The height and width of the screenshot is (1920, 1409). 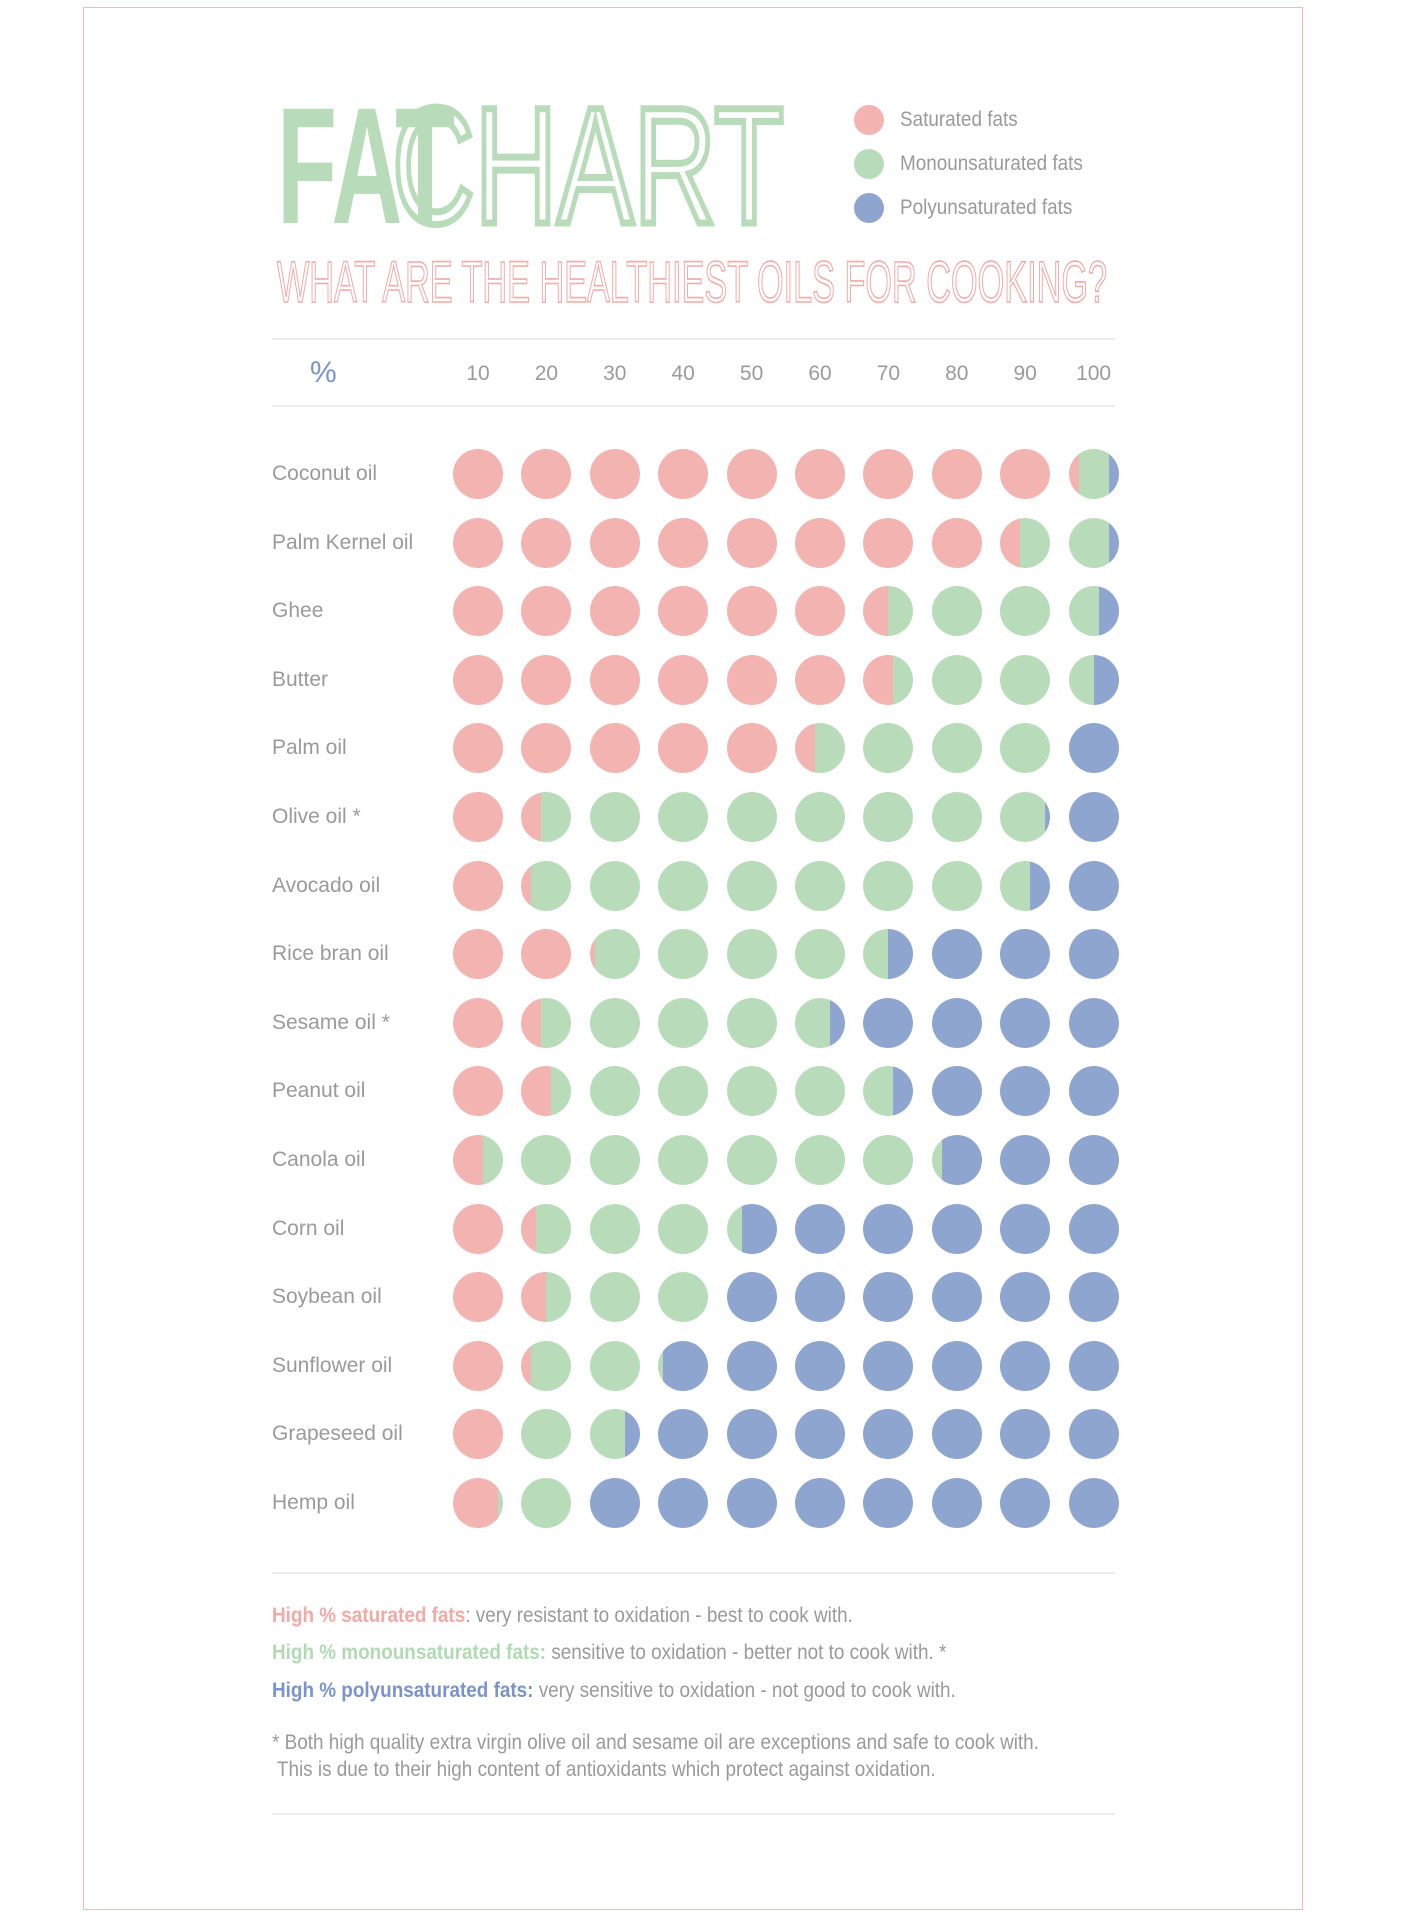 What do you see at coordinates (991, 163) in the screenshot?
I see `legend-label: Monounsaturated fats` at bounding box center [991, 163].